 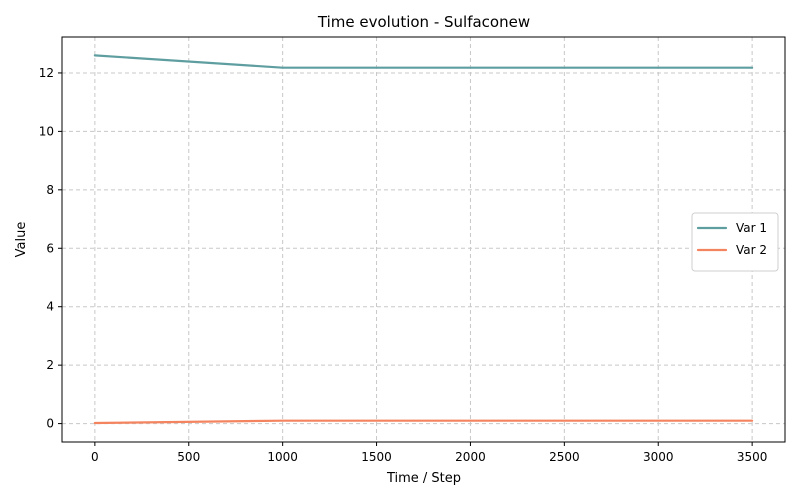 What do you see at coordinates (50, 424) in the screenshot?
I see `y-tick-label: 0` at bounding box center [50, 424].